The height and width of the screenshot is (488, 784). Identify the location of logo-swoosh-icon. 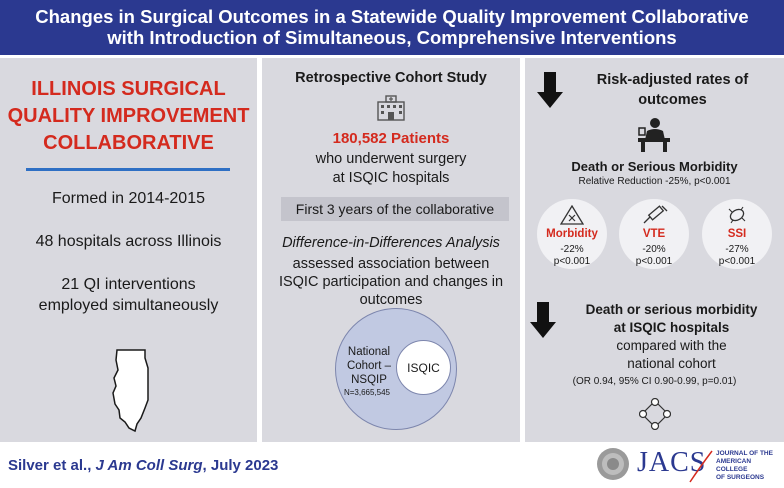
(701, 466).